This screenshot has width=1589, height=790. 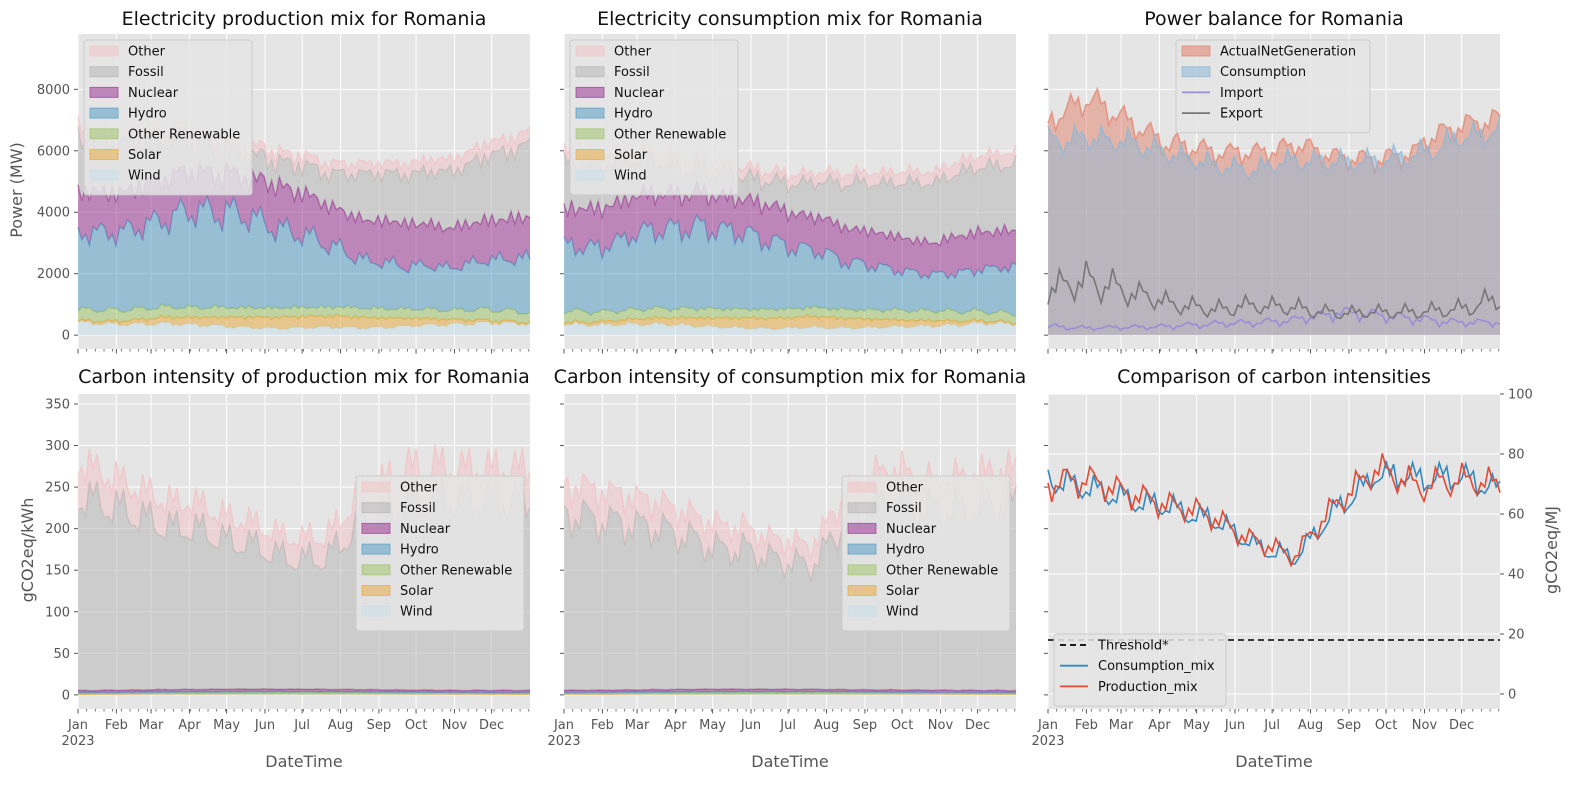 I want to click on x-tick-label: Jul, so click(x=301, y=725).